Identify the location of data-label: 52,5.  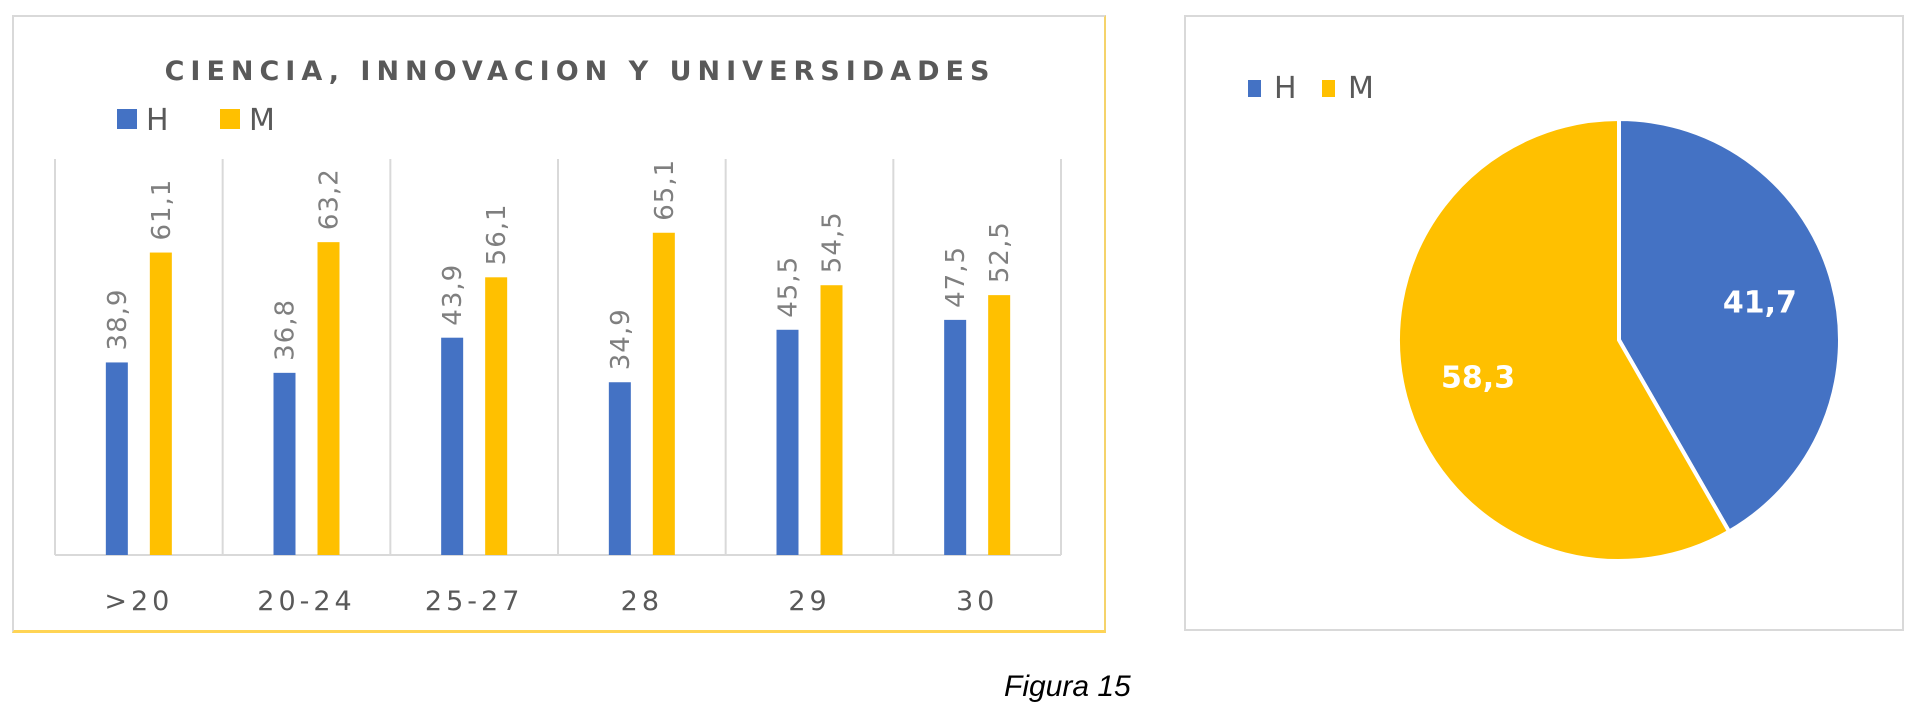
(1000, 252).